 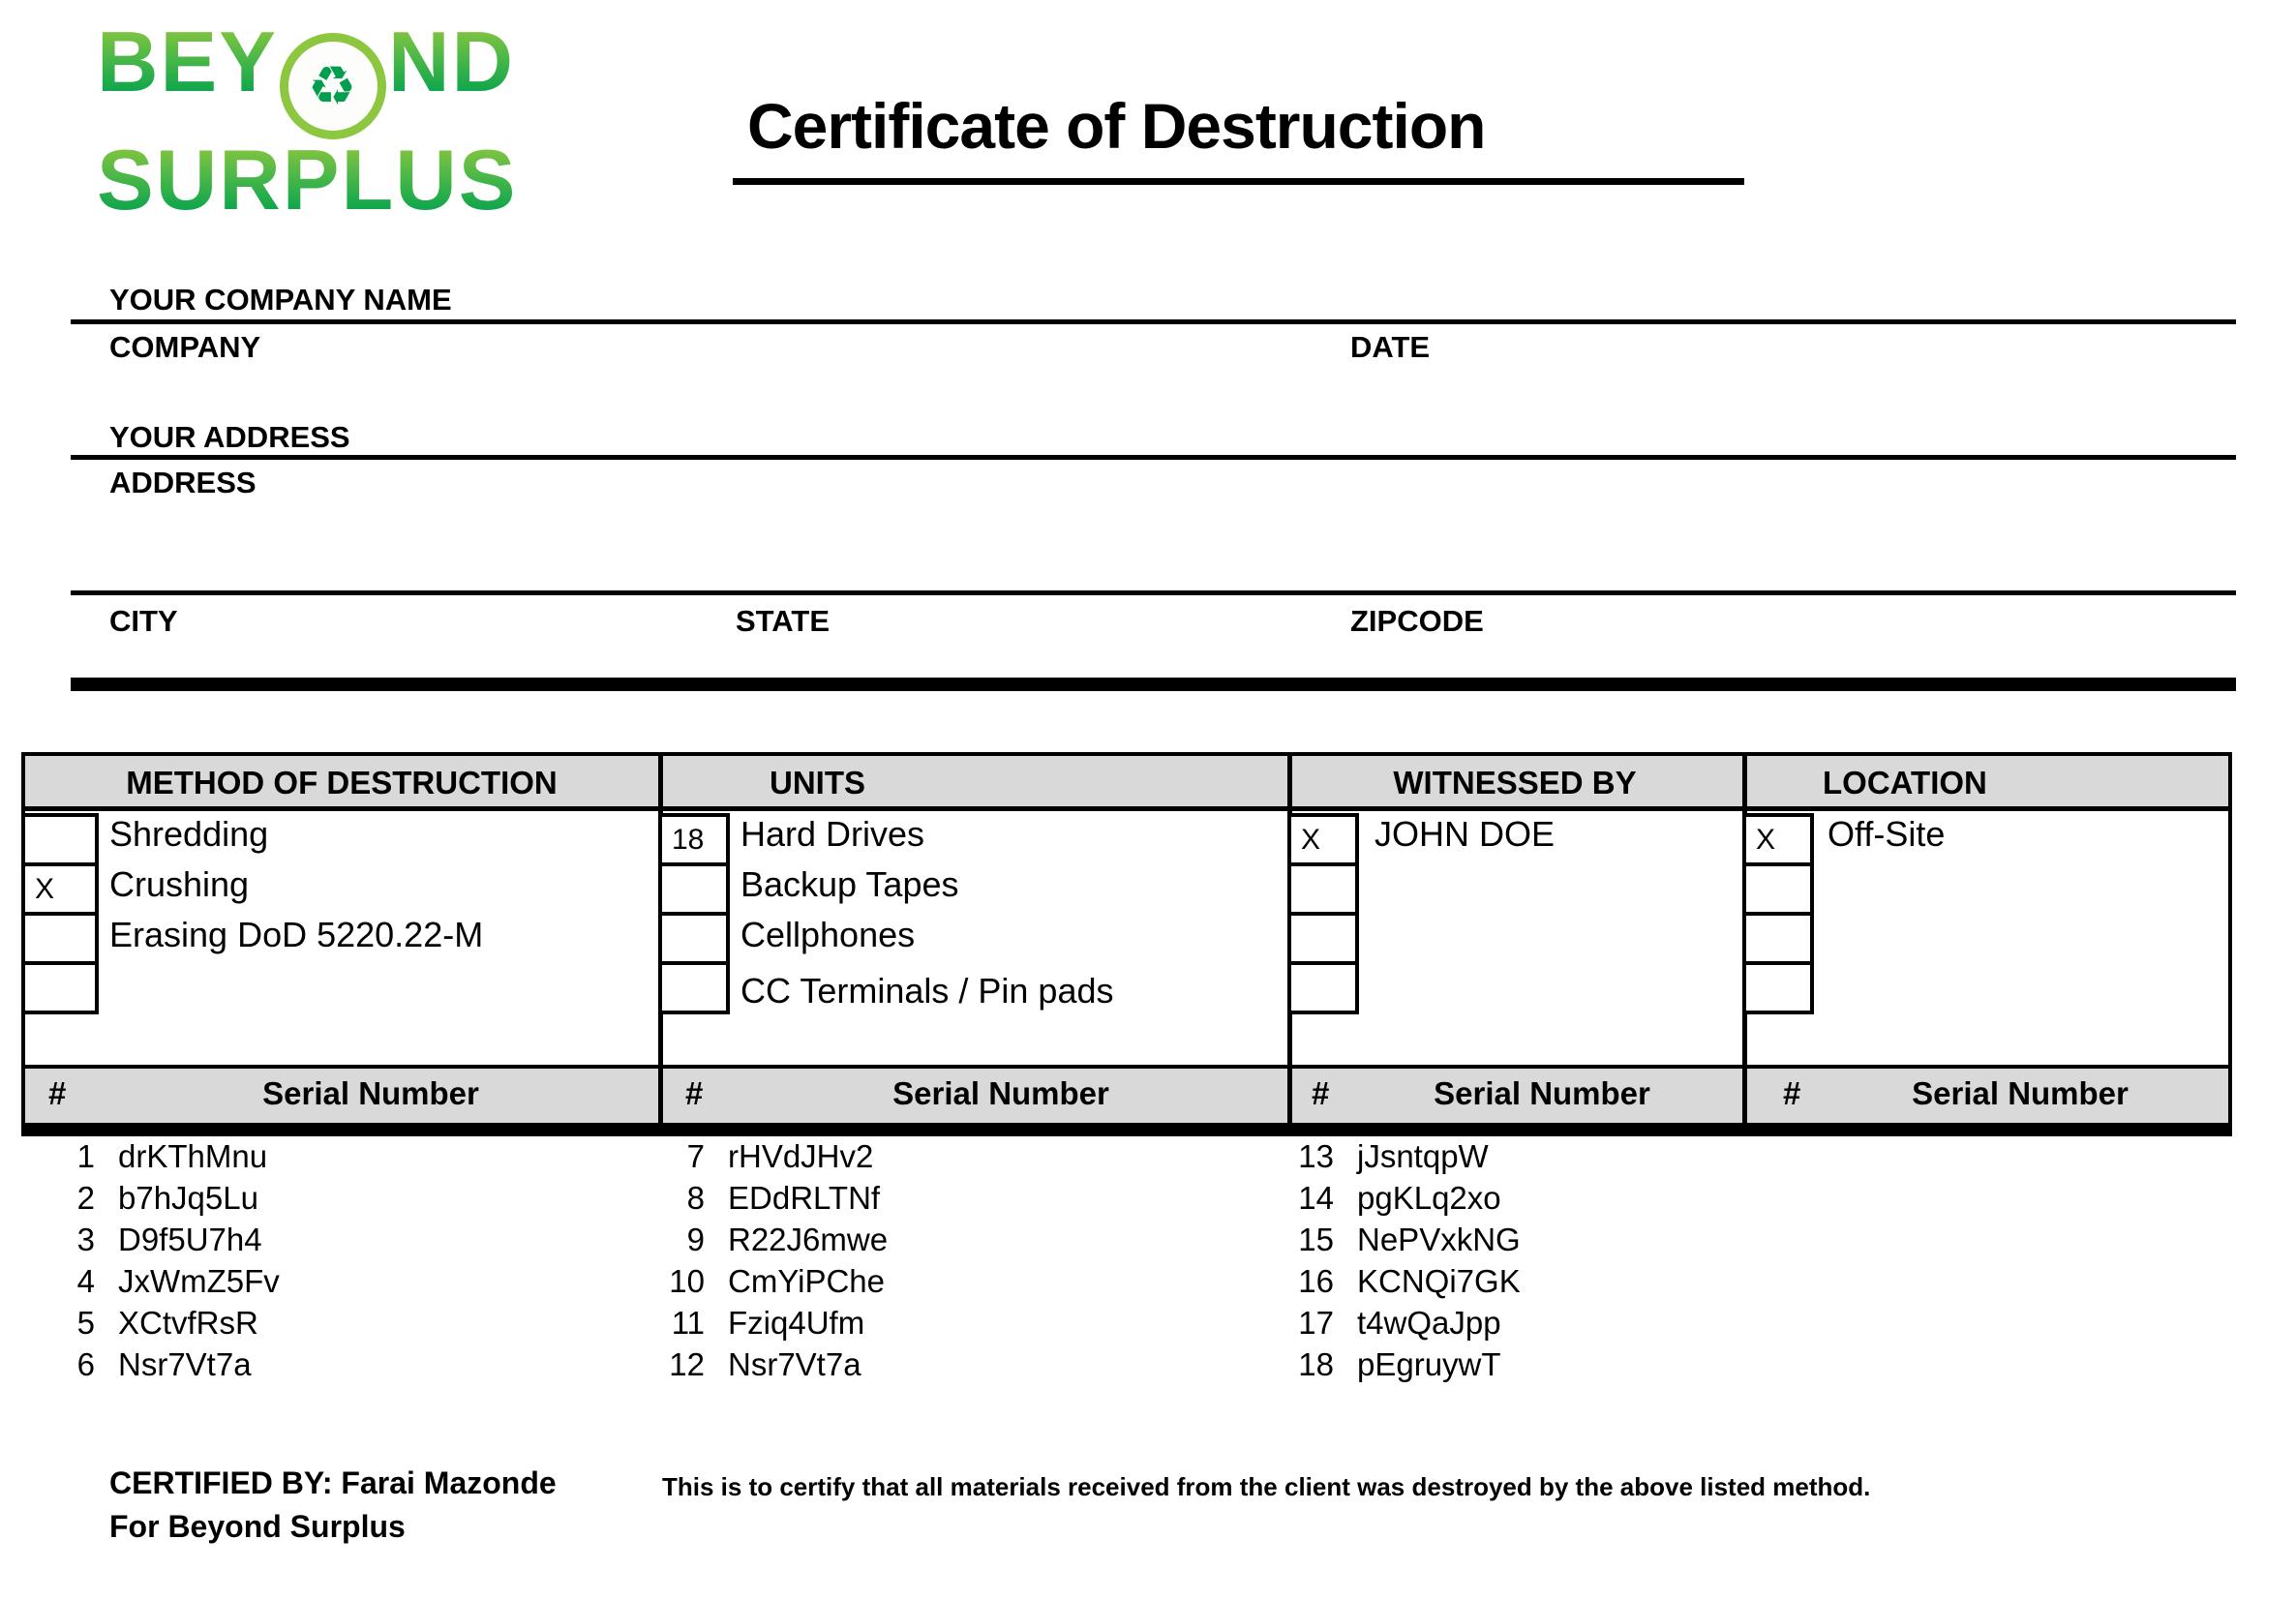 I want to click on units-option-label: Backup Tapes, so click(x=849, y=884).